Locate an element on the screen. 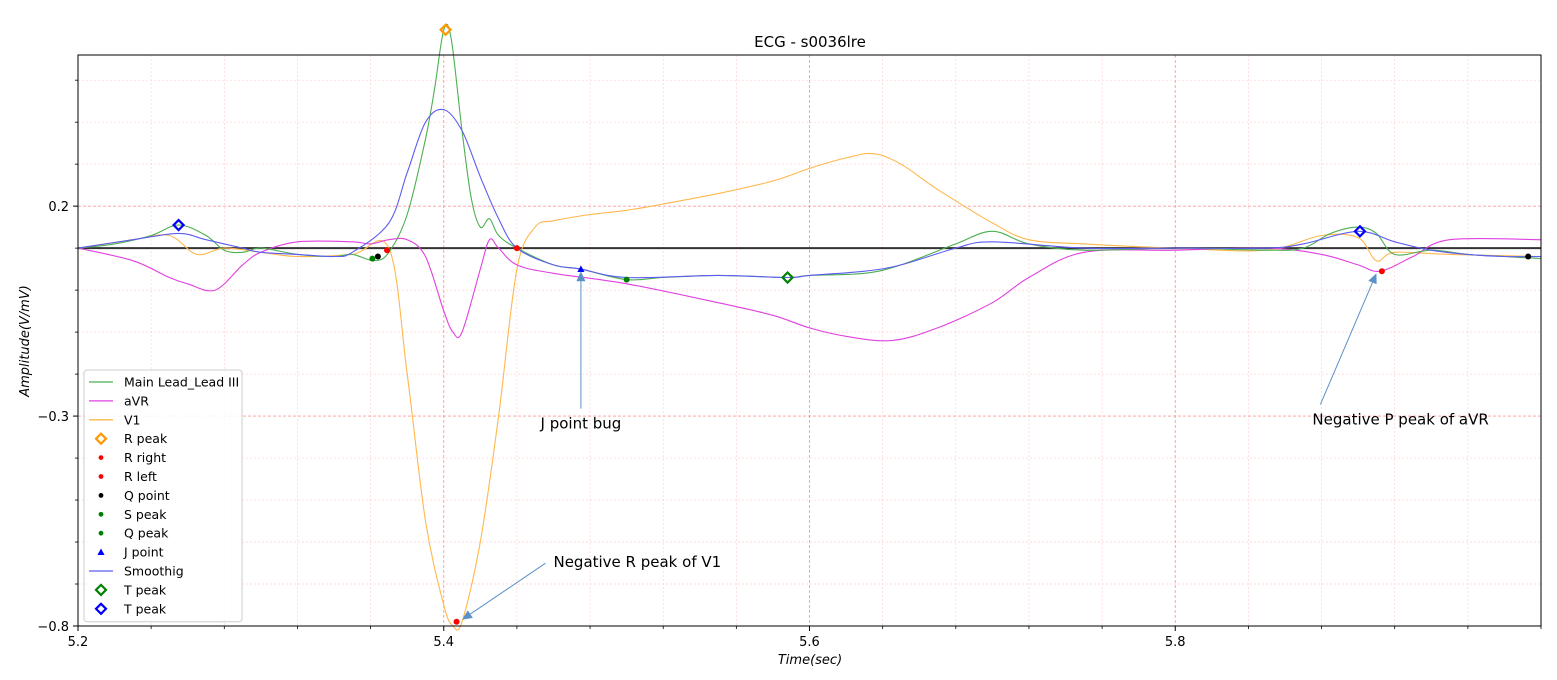  x-tick-label: 5.8 is located at coordinates (1175, 642).